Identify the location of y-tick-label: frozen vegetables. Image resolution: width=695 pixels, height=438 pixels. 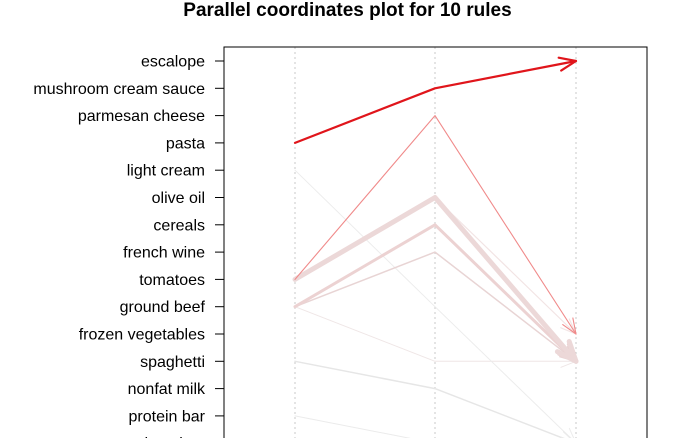
(142, 335).